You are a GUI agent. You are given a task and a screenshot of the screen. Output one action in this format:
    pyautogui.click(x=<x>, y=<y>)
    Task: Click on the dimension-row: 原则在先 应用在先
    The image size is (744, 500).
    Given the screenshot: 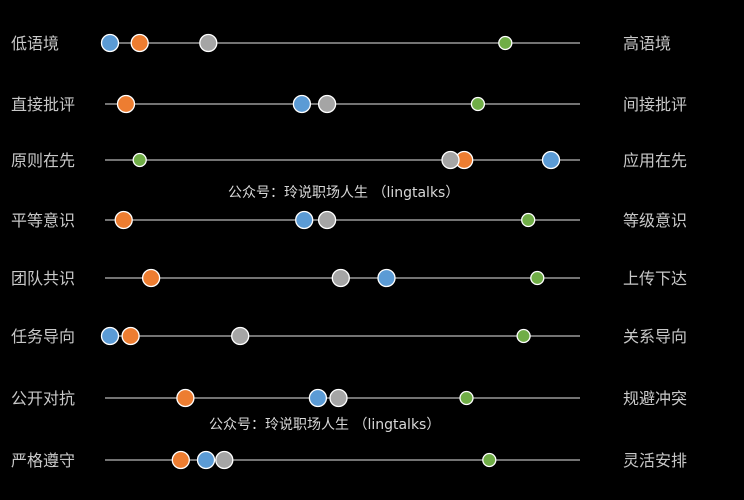 What is the action you would take?
    pyautogui.click(x=349, y=160)
    